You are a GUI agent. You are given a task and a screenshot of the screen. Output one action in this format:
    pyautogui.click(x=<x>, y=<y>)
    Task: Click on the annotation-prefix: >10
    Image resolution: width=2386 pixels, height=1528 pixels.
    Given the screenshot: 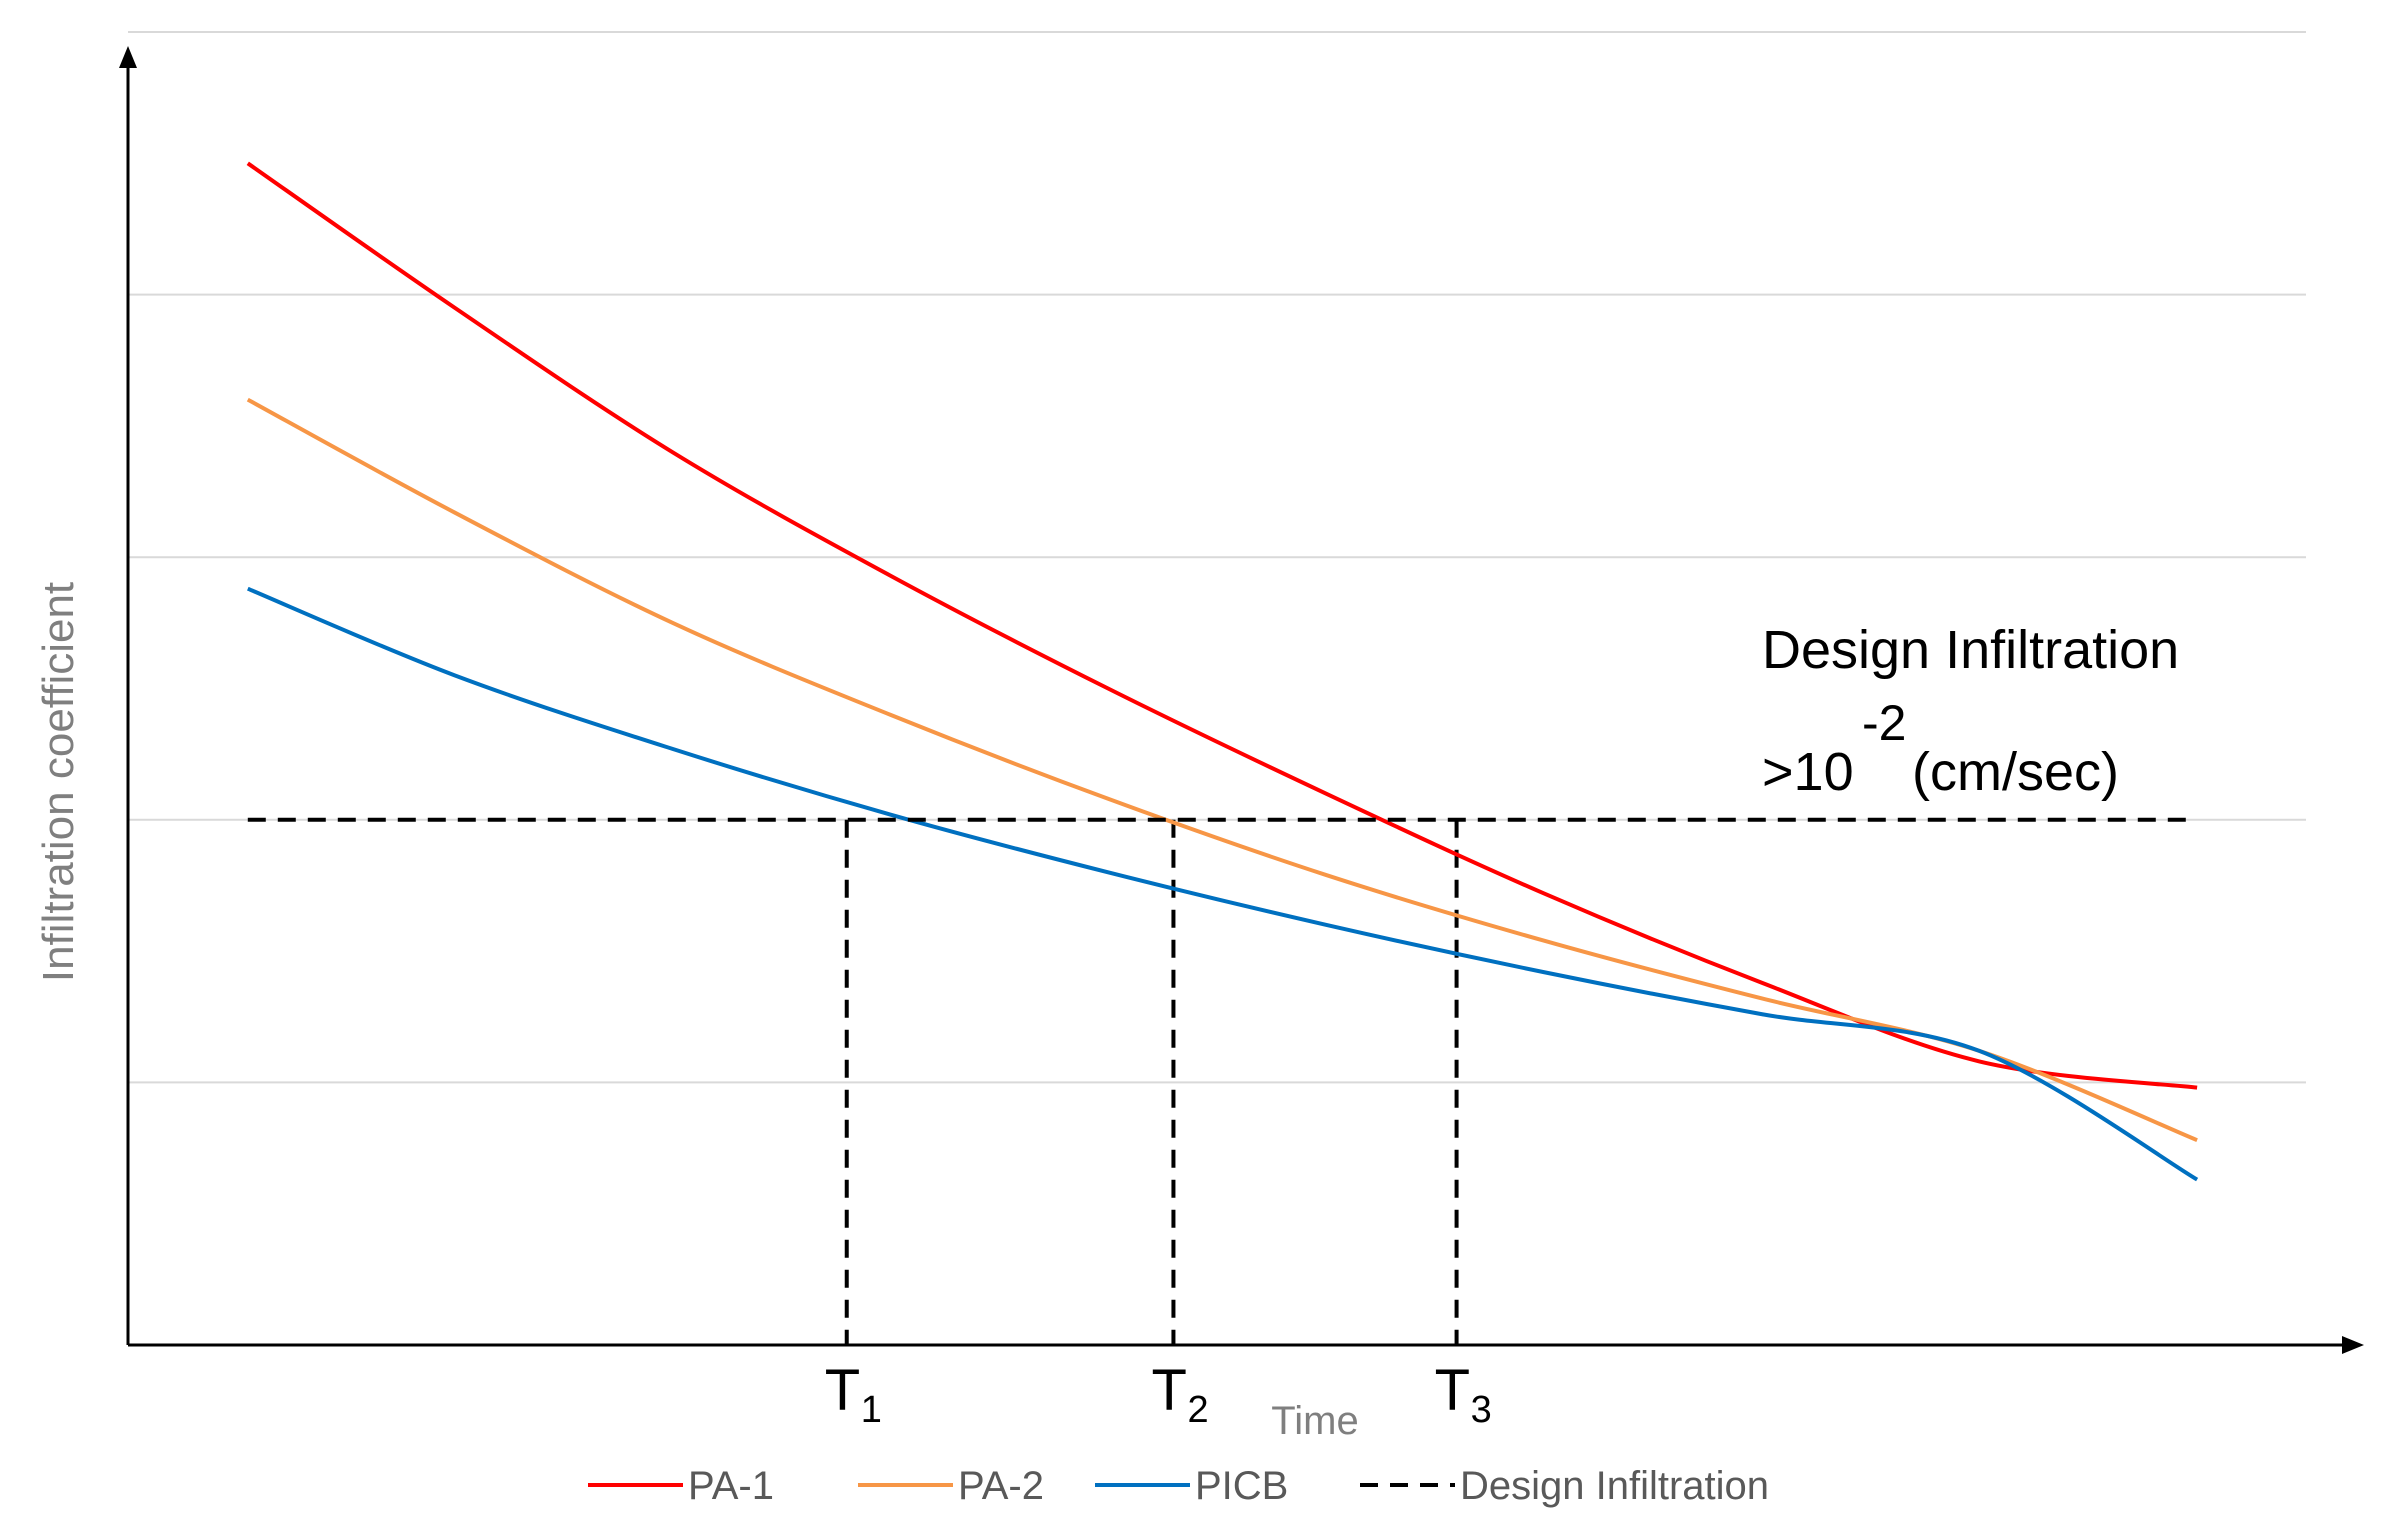 What is the action you would take?
    pyautogui.click(x=1808, y=772)
    